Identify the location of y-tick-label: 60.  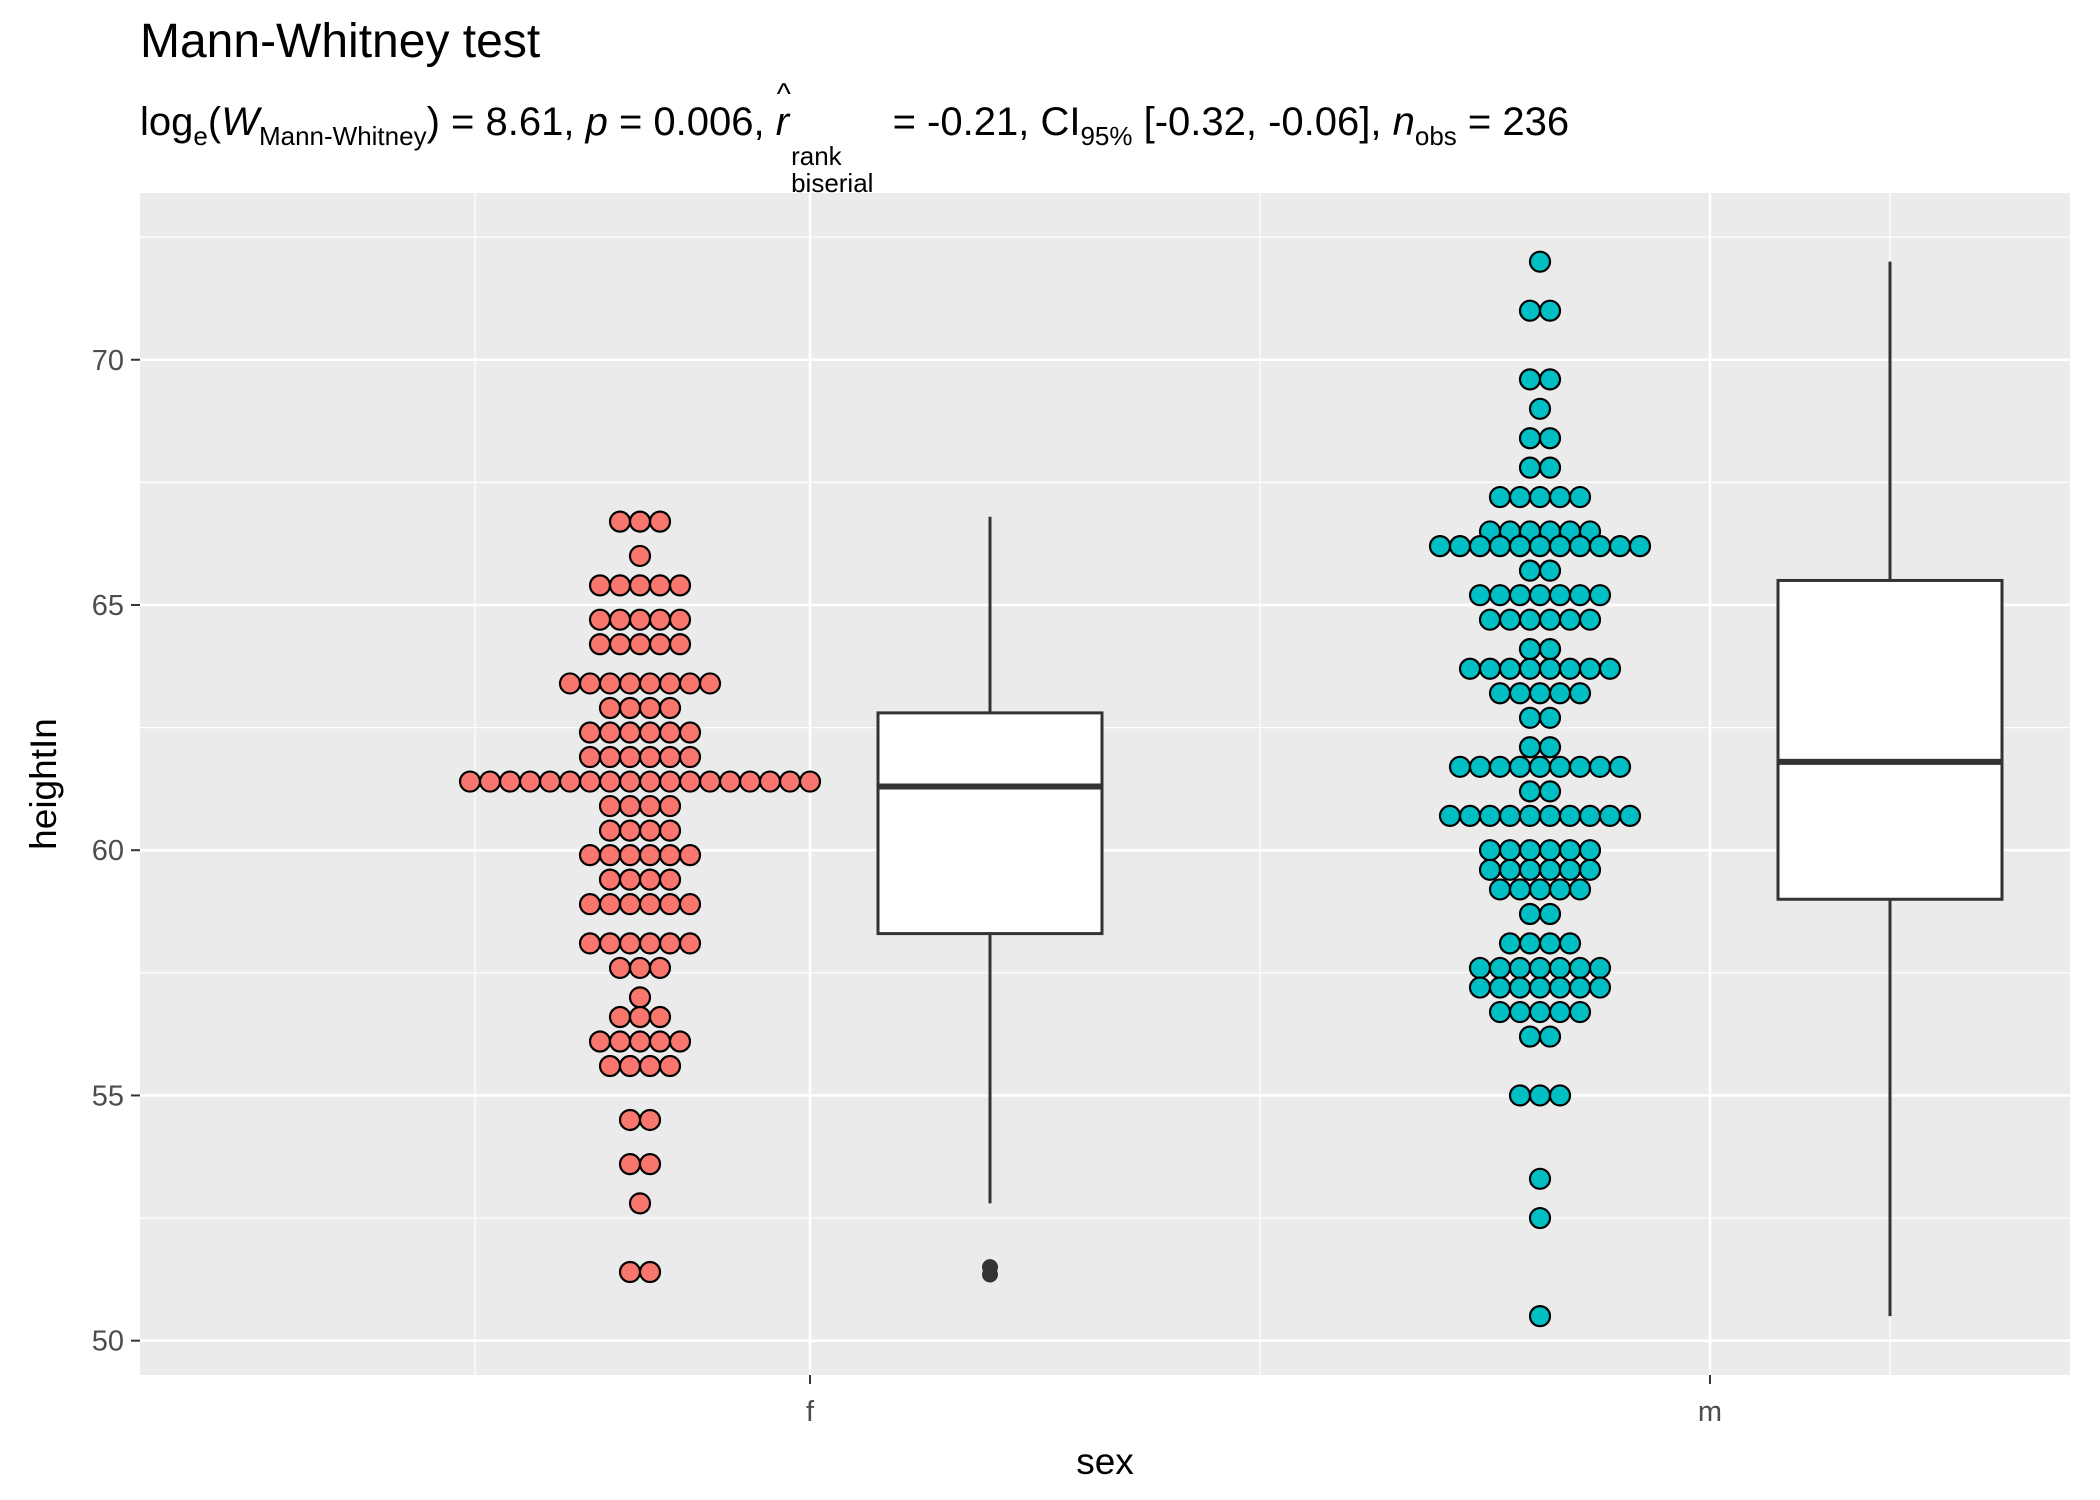
(108, 851).